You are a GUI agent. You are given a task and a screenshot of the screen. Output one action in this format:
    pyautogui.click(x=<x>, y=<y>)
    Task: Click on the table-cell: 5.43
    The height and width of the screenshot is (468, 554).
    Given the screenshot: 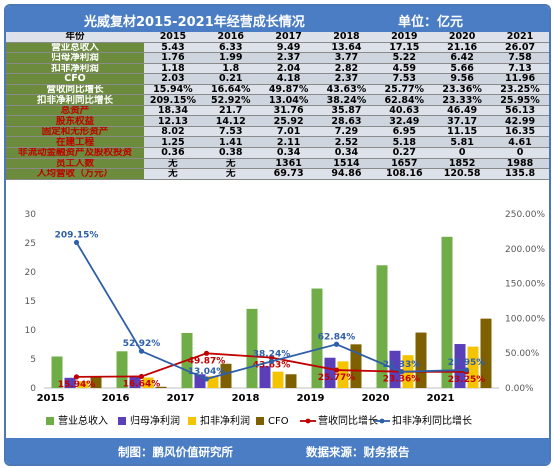 What is the action you would take?
    pyautogui.click(x=173, y=48)
    